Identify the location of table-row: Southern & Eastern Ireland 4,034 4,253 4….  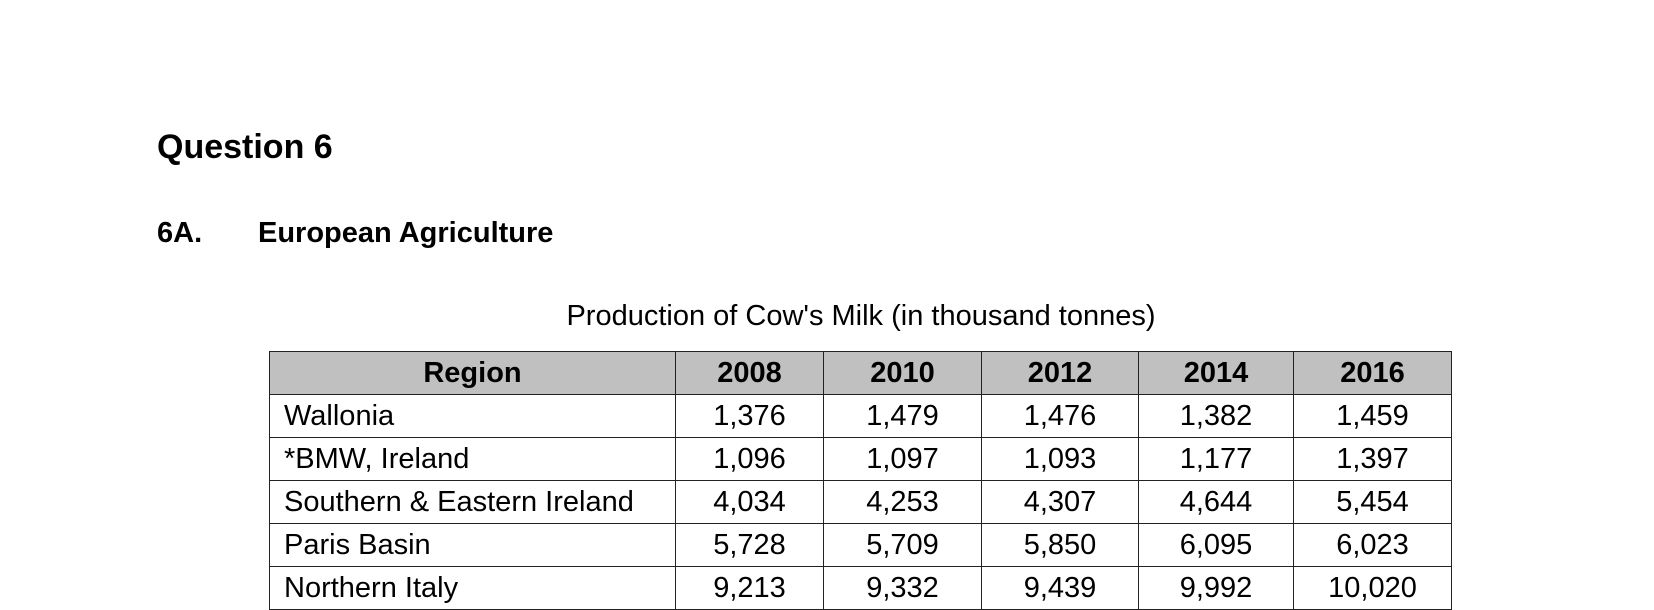
(860, 502).